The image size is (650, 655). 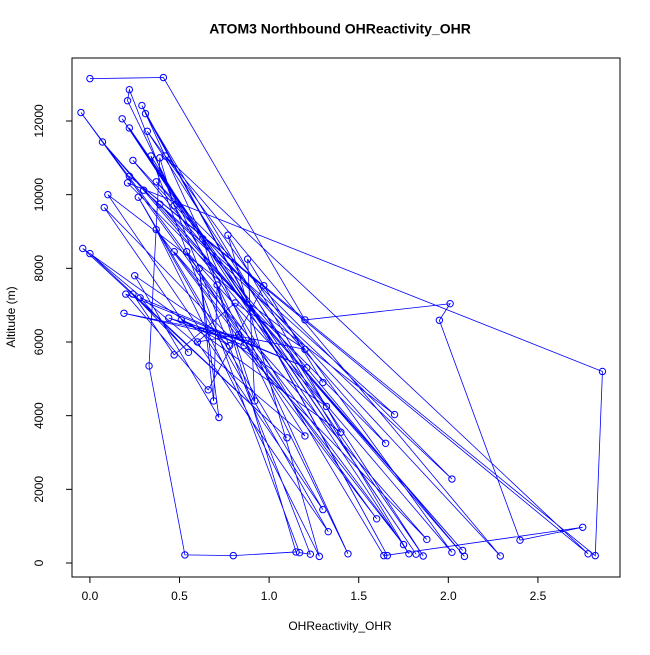 What do you see at coordinates (39, 489) in the screenshot?
I see `y-tick-label: 2000` at bounding box center [39, 489].